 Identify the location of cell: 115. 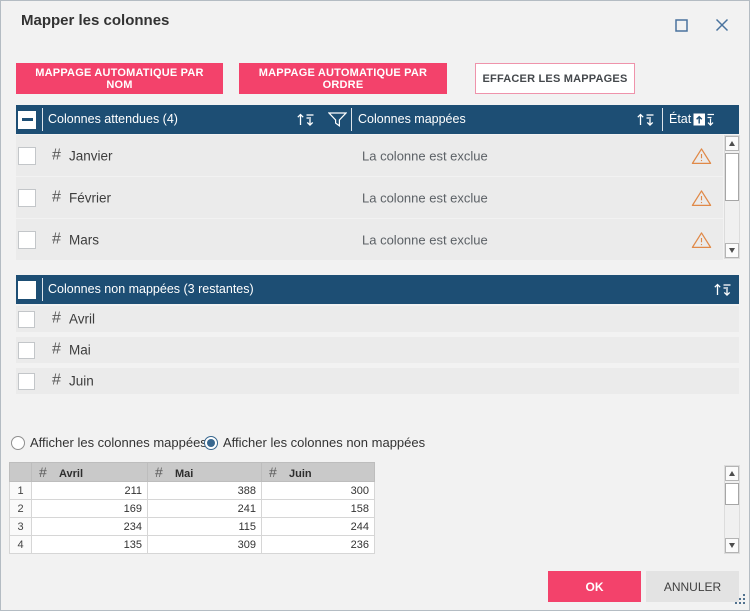
(204, 526).